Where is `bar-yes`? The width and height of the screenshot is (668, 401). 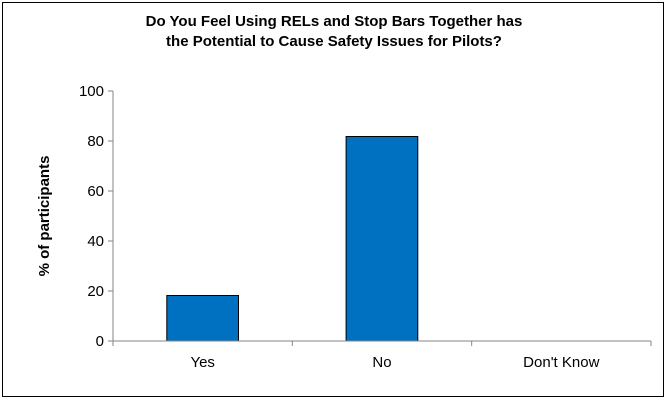 bar-yes is located at coordinates (202, 318).